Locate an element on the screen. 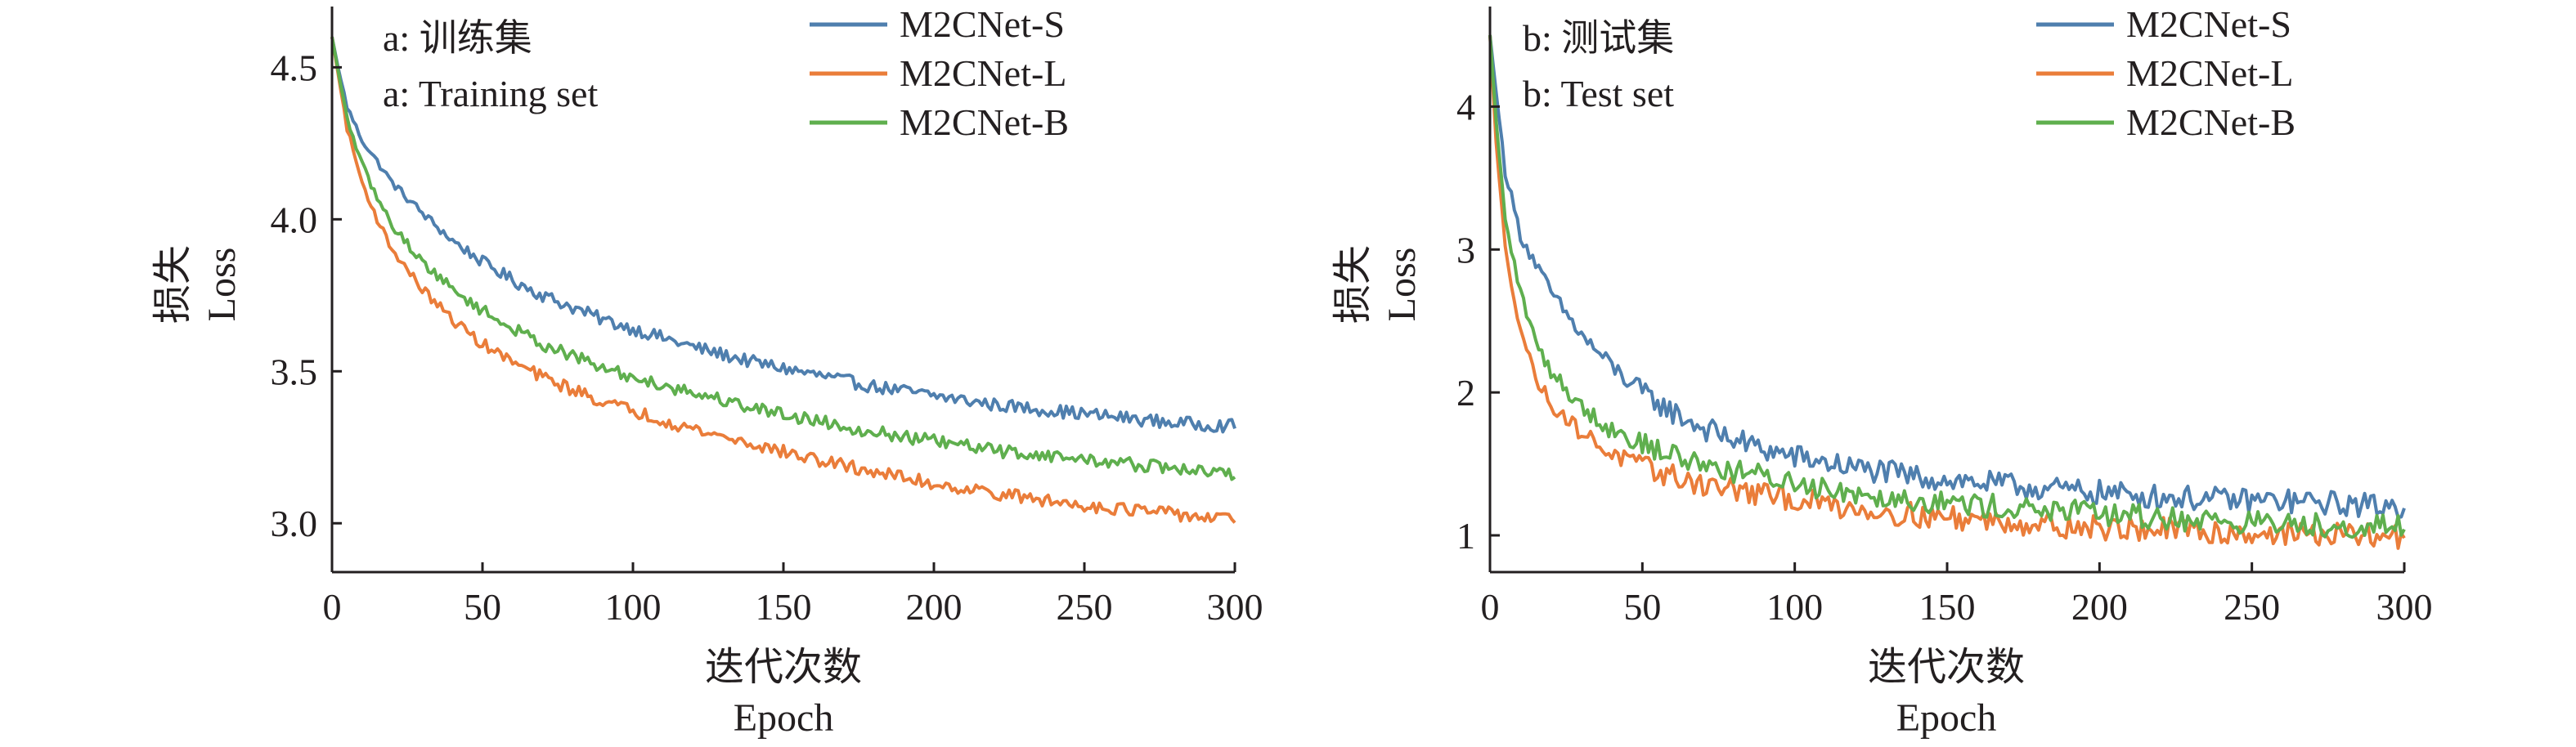 The width and height of the screenshot is (2576, 747). panel-a-legend-label-s: M2CNet-S is located at coordinates (982, 24).